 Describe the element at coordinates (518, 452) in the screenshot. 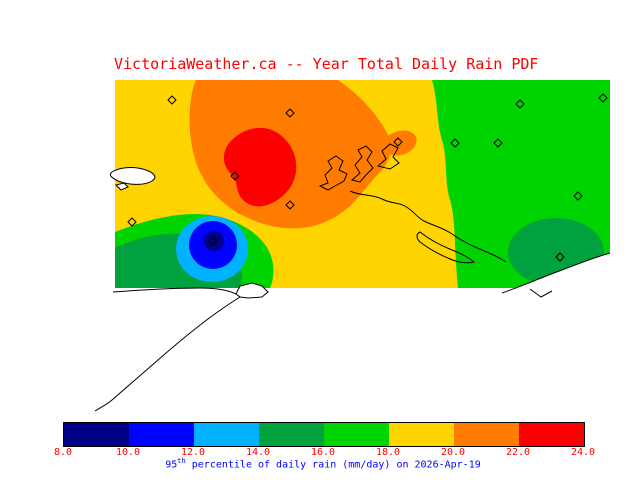

I see `colorbar-tick-label: 22.0` at that location.